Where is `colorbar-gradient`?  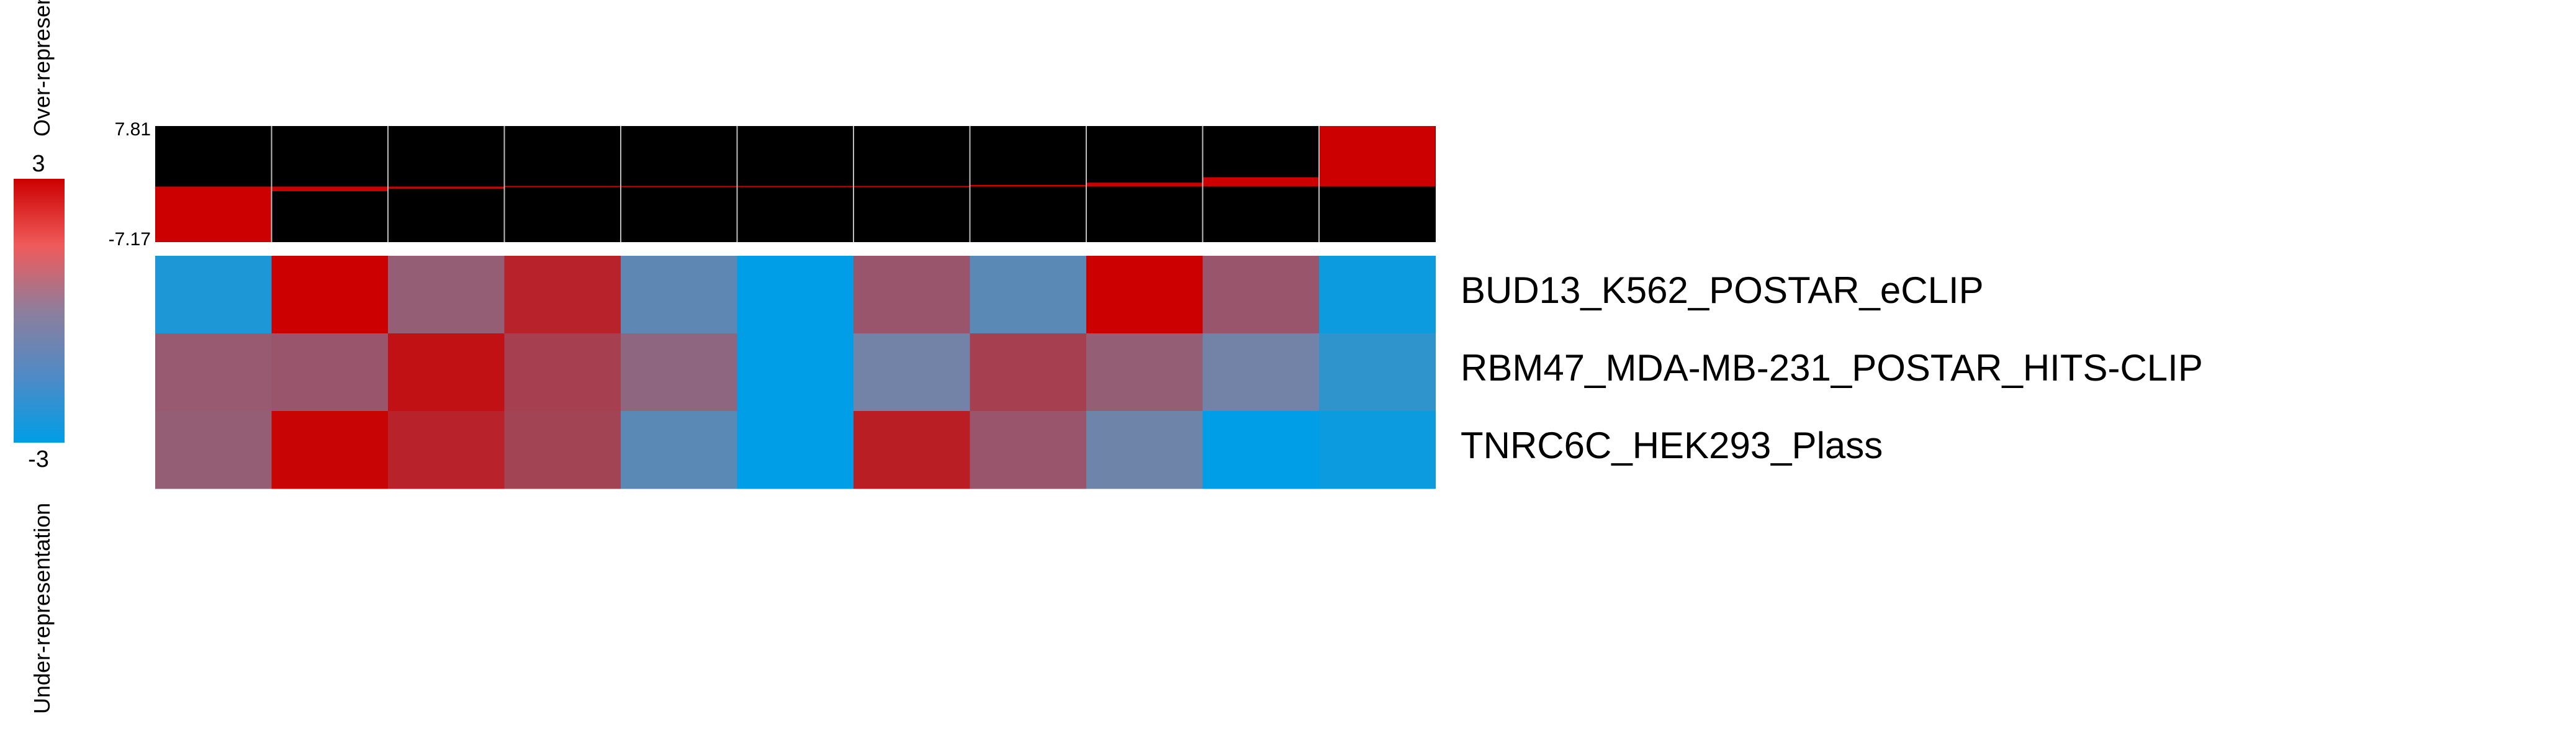
colorbar-gradient is located at coordinates (39, 311).